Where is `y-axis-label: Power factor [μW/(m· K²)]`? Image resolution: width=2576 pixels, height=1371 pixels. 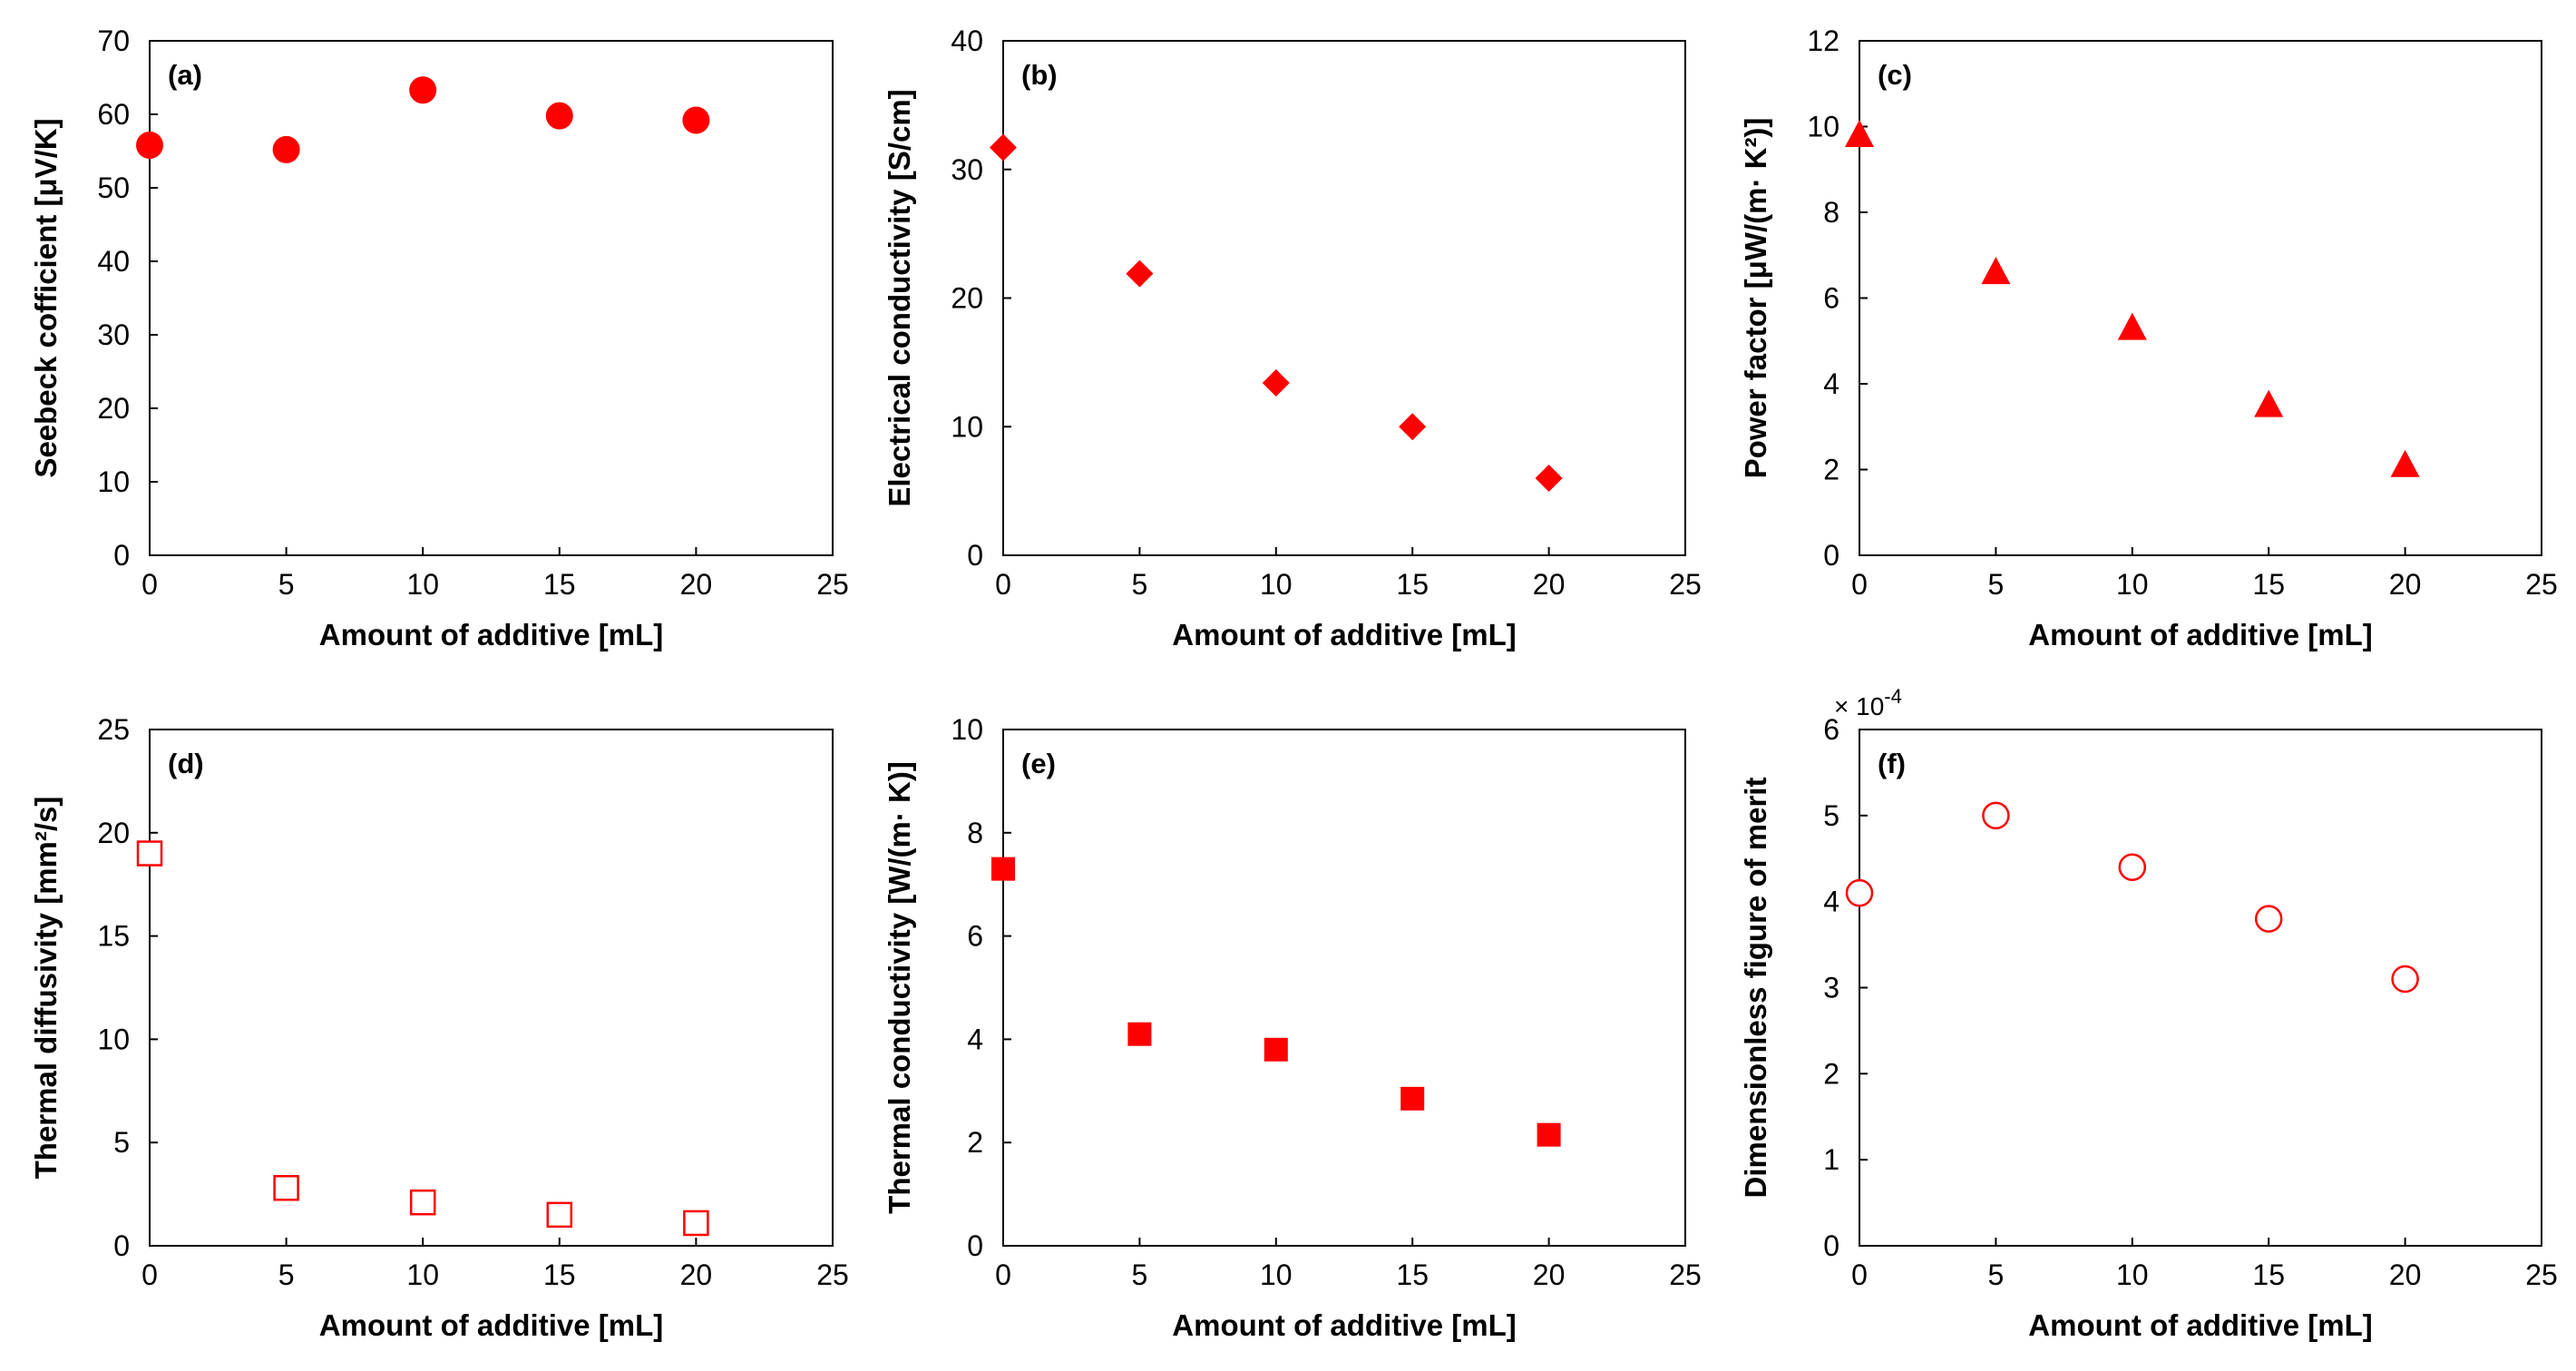
y-axis-label: Power factor [μW/(m· K²)] is located at coordinates (1755, 298).